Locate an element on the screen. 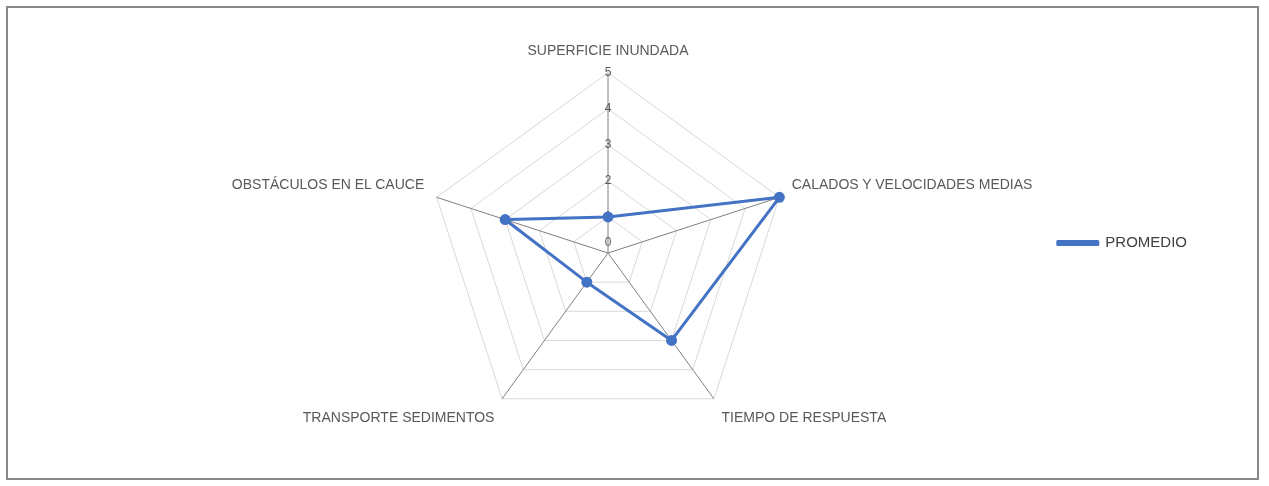  y-tick-label: 3 is located at coordinates (608, 144).